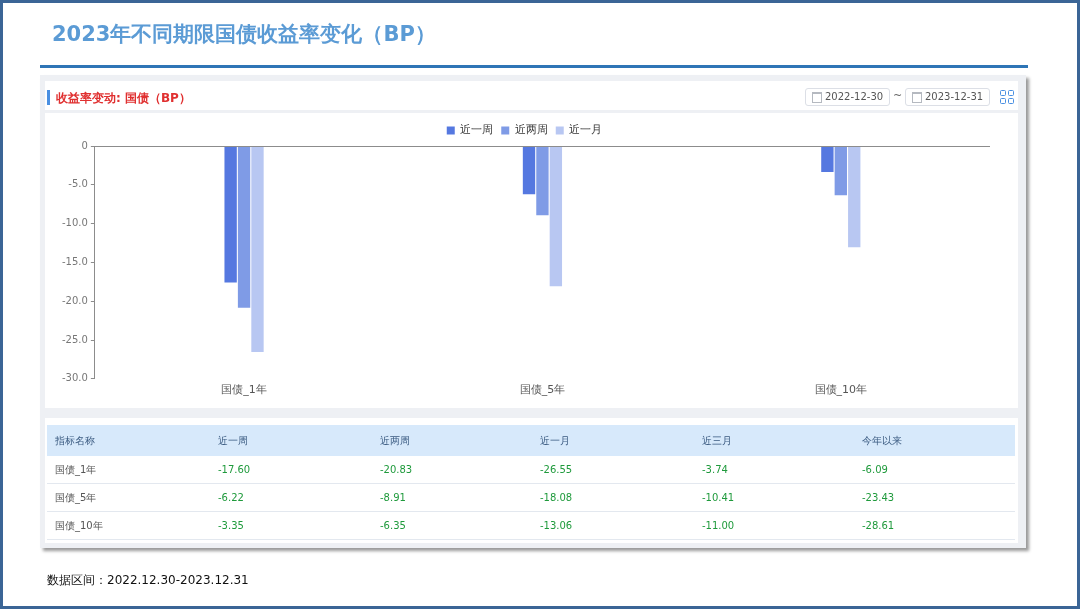  What do you see at coordinates (291, 525) in the screenshot?
I see `data-label: -3.35` at bounding box center [291, 525].